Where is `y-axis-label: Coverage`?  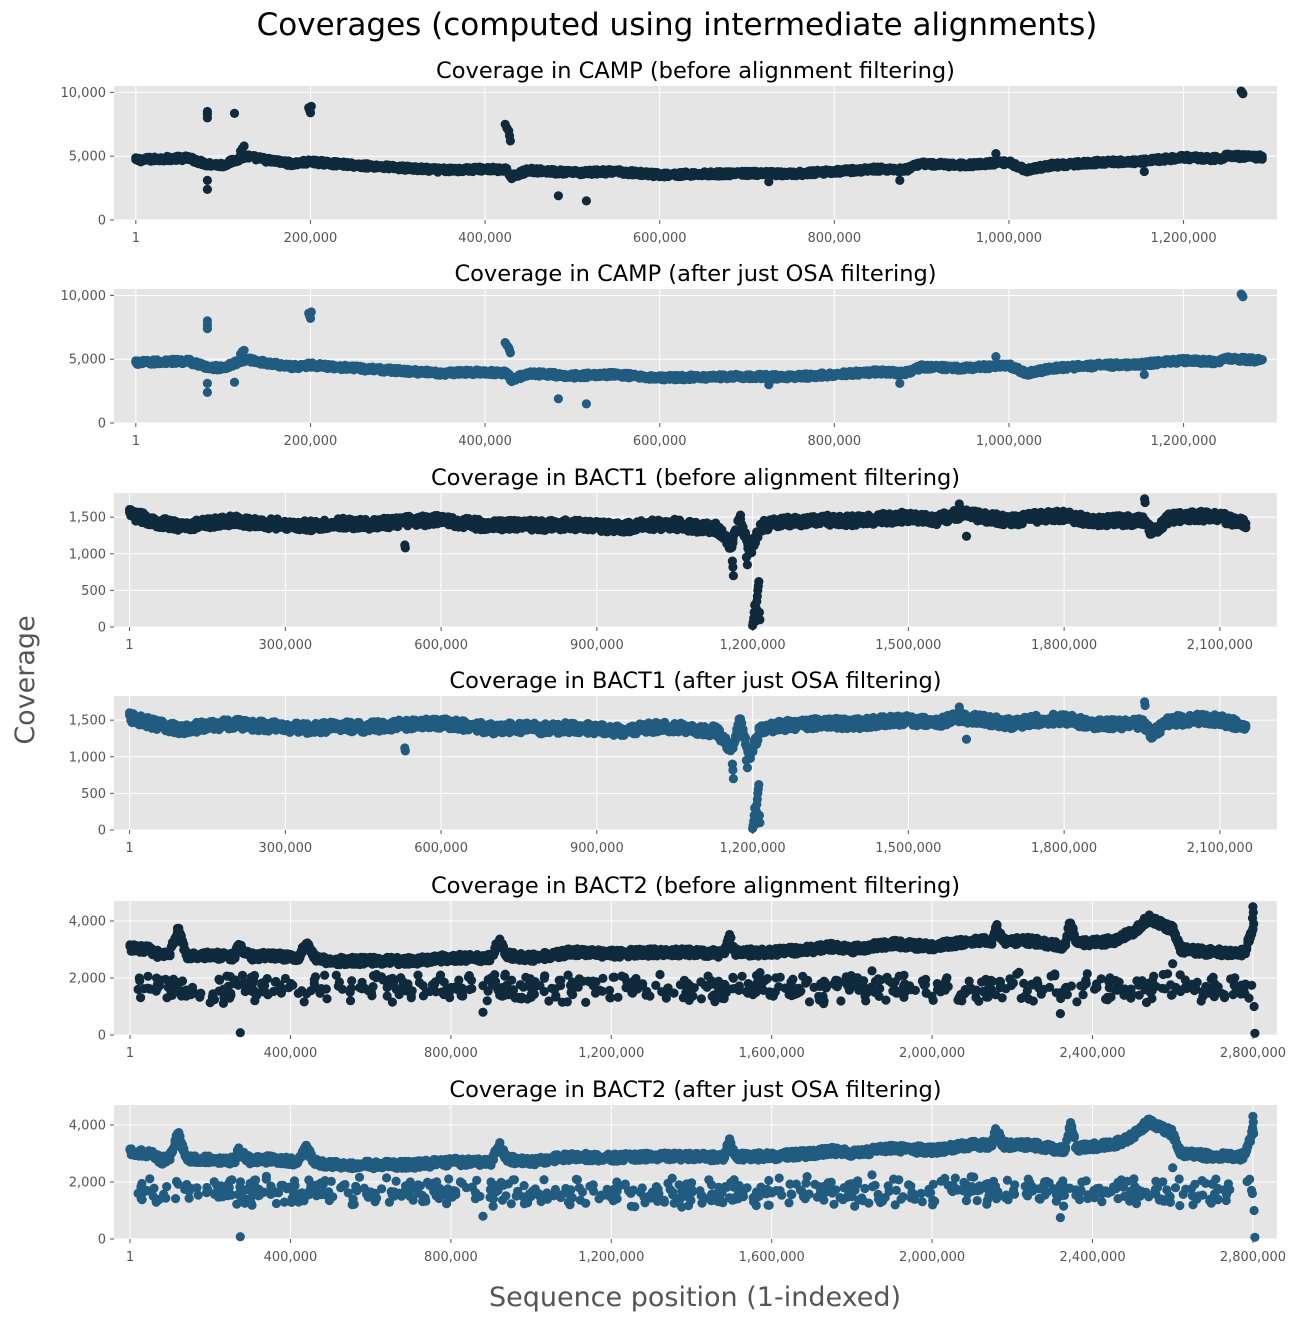
y-axis-label: Coverage is located at coordinates (25, 679).